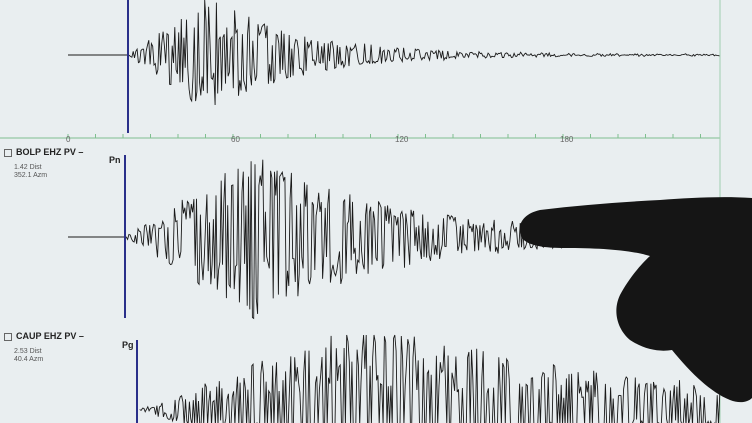 The height and width of the screenshot is (423, 752). I want to click on channel-meta: 1.42 Dist 352.1 Azm, so click(30, 172).